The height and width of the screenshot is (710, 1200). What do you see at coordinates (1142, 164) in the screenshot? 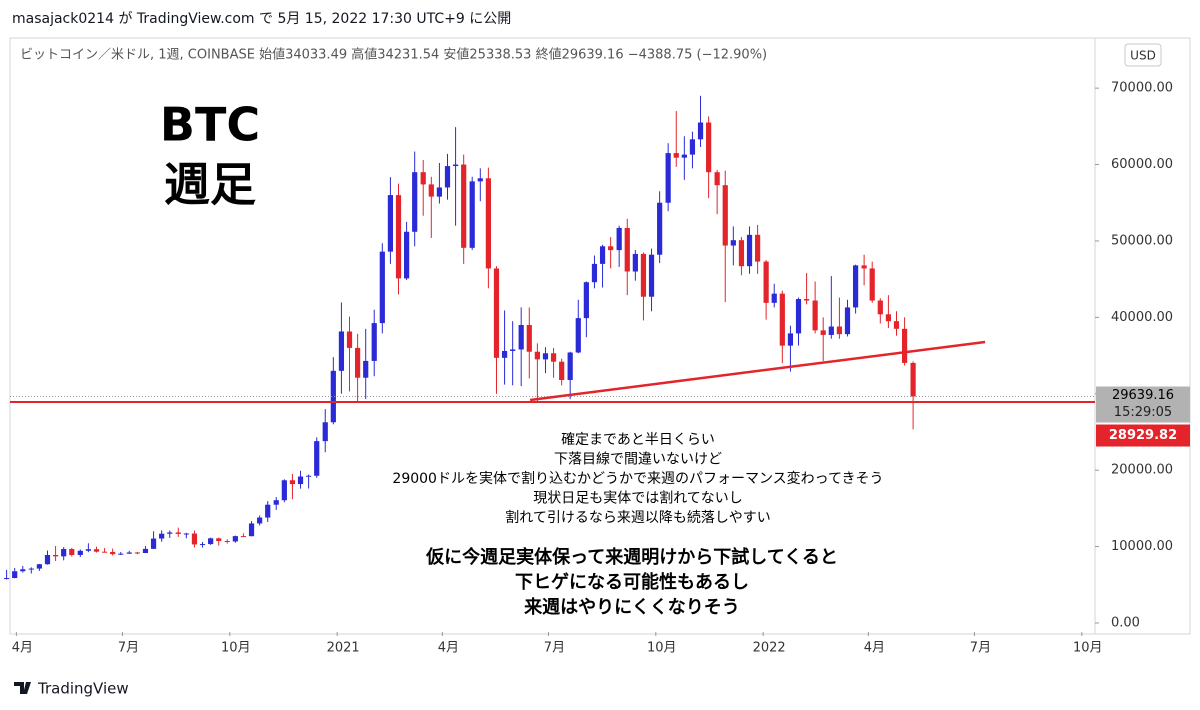
I see `y-tick-label: 60000.00` at bounding box center [1142, 164].